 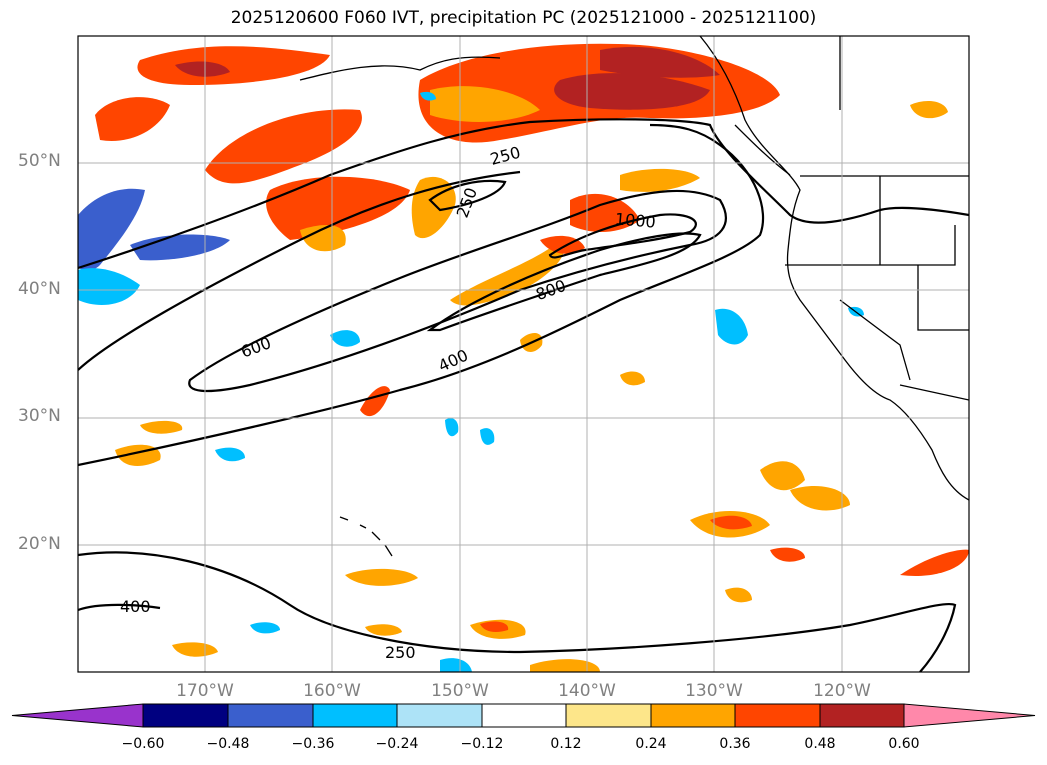 I want to click on alaska-coastline, so click(x=400, y=68).